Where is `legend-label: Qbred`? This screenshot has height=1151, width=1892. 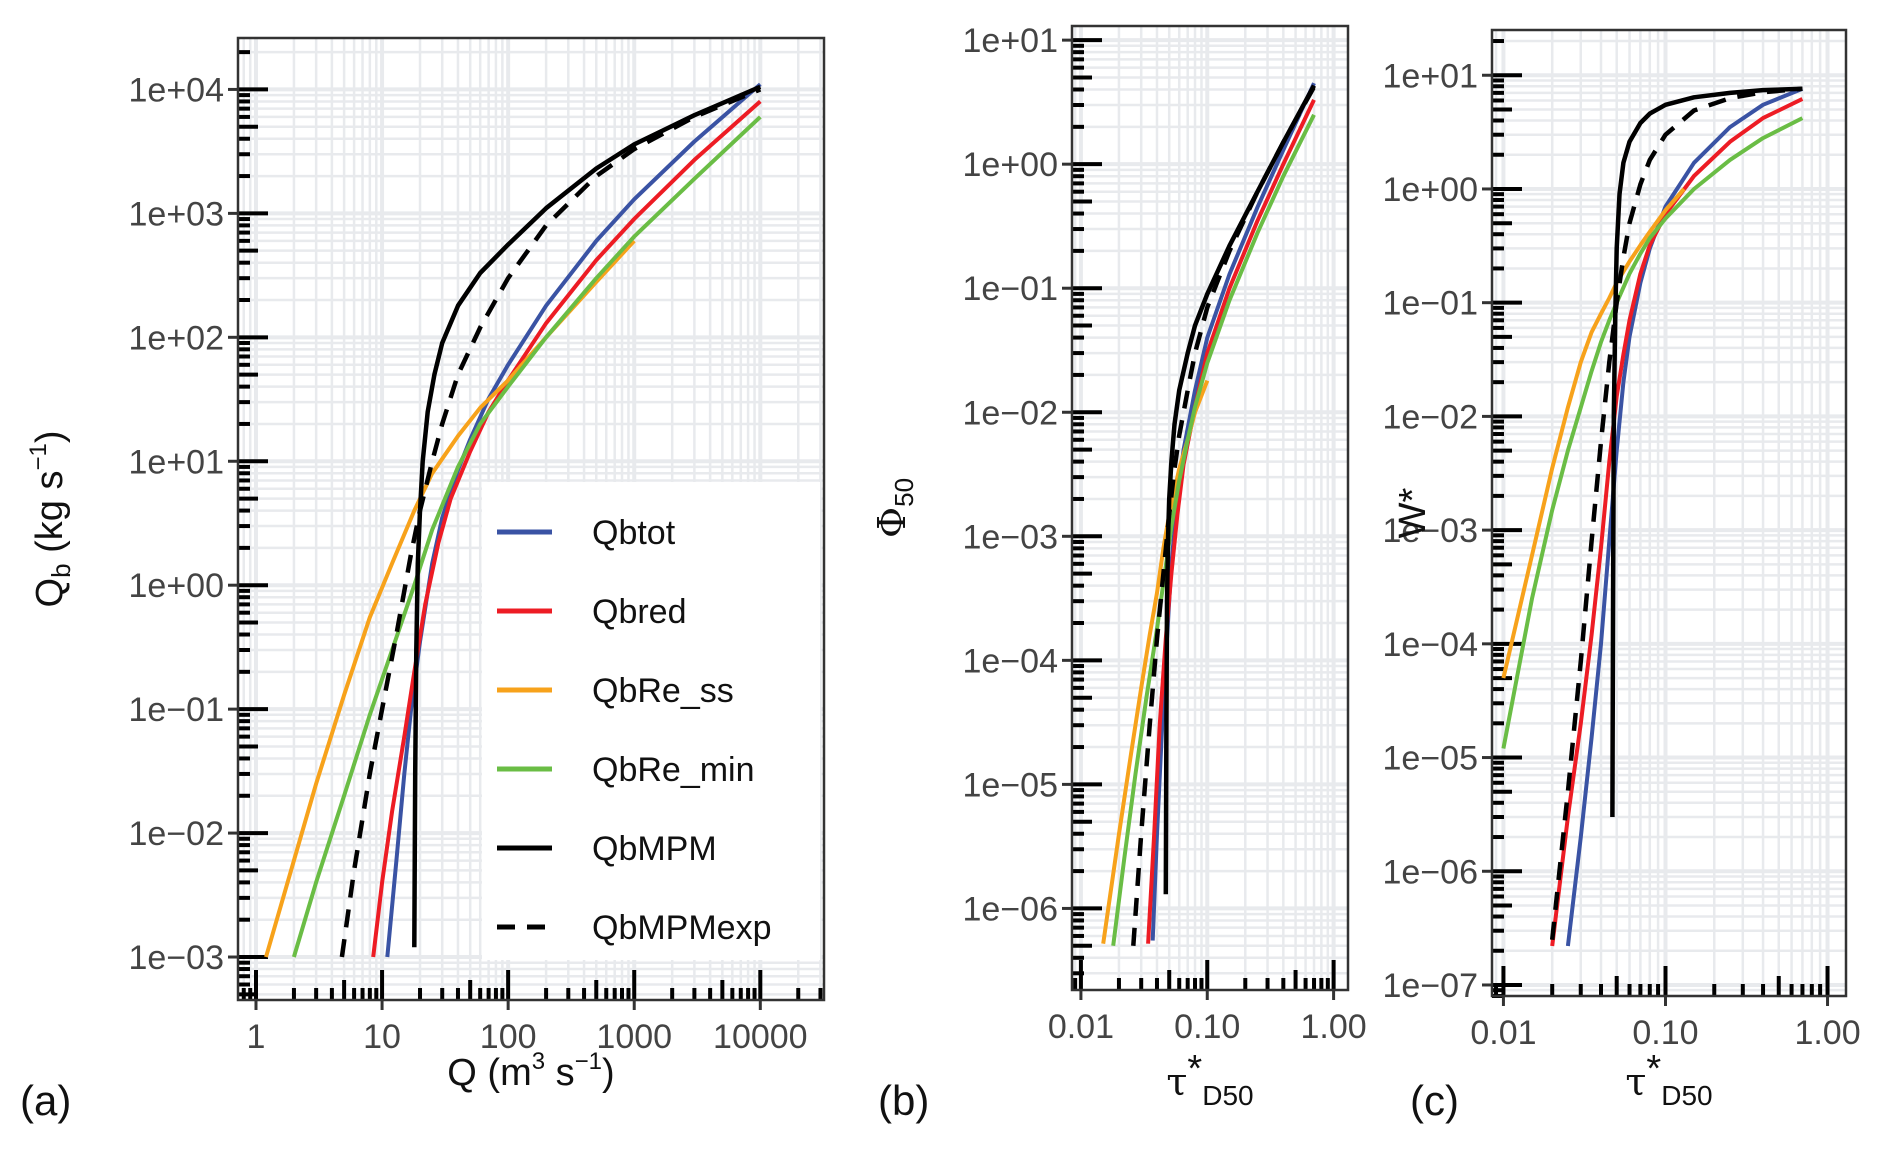 legend-label: Qbred is located at coordinates (639, 612).